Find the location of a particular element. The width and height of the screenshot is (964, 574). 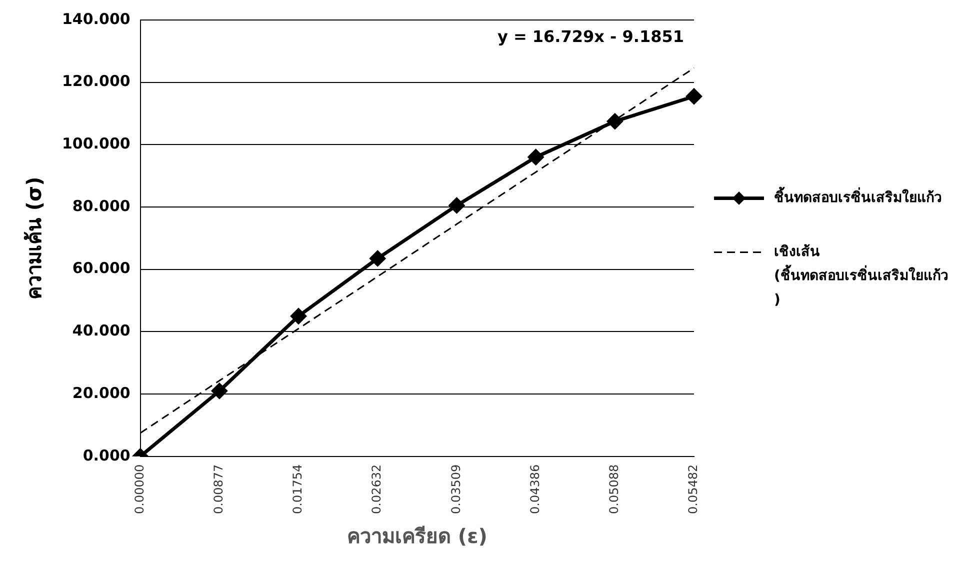

y-axis-title: ความเค้น (σ) is located at coordinates (34, 238).